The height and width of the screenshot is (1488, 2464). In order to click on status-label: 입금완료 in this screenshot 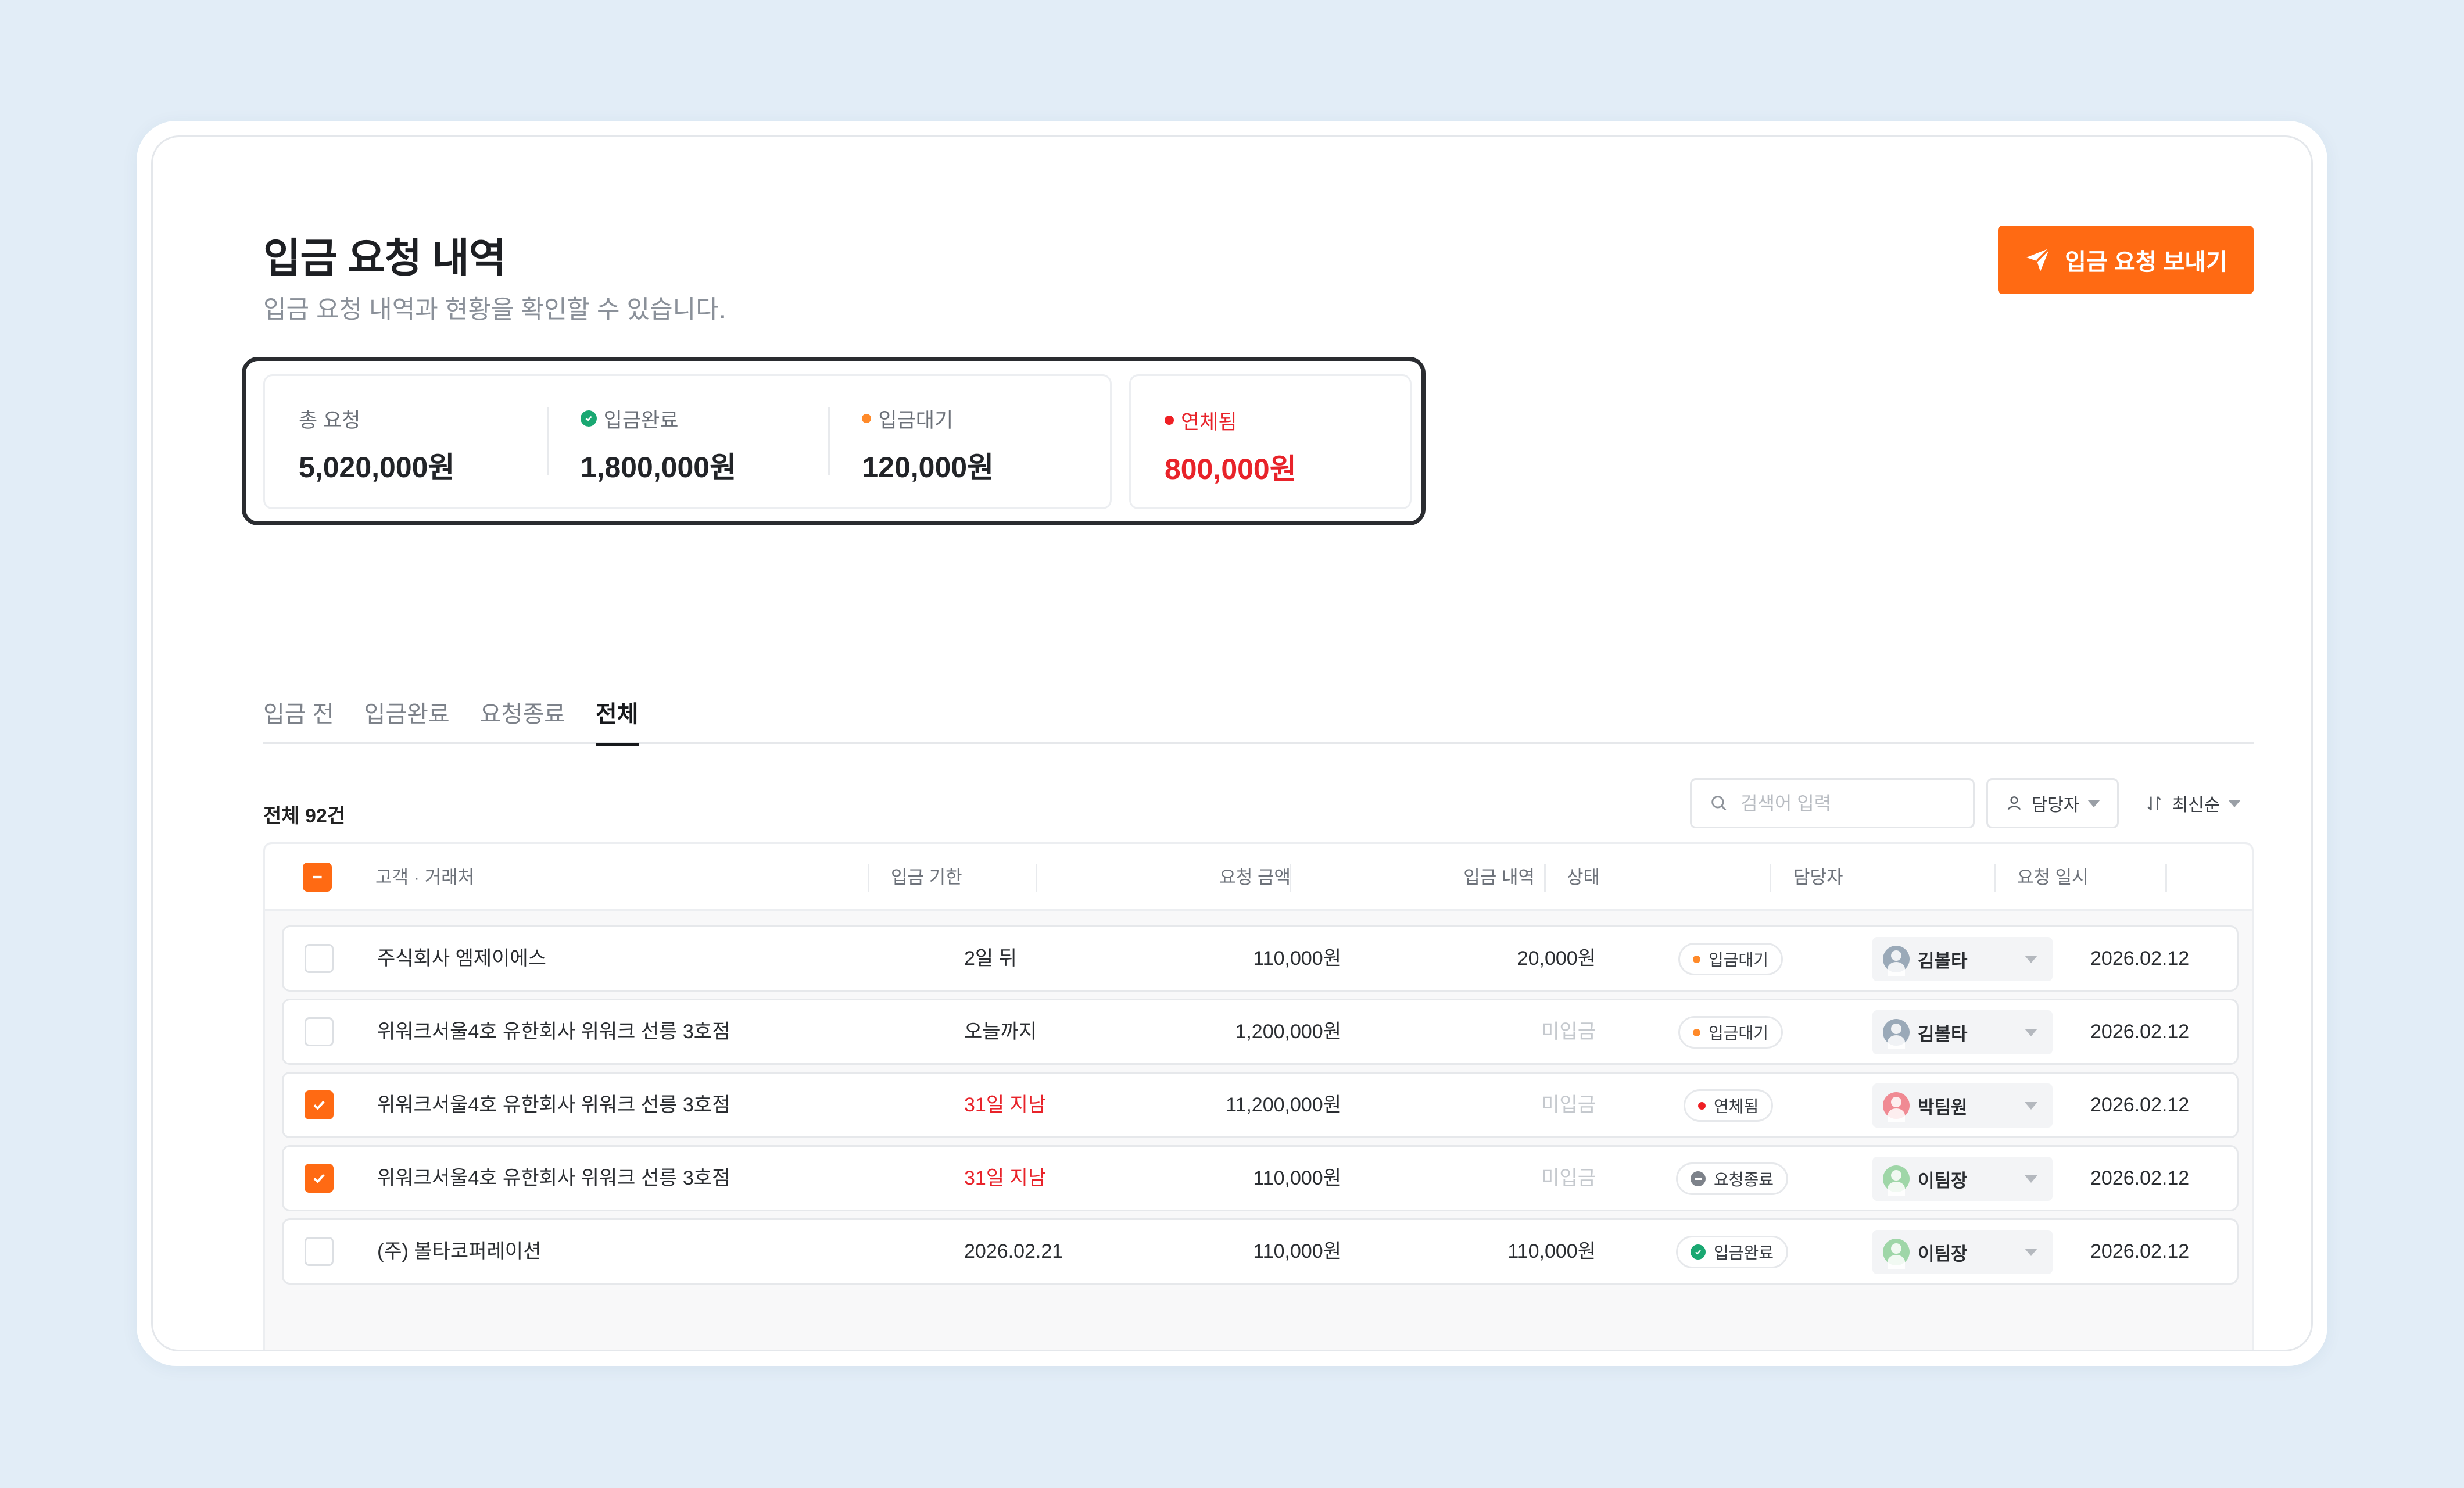, I will do `click(1744, 1253)`.